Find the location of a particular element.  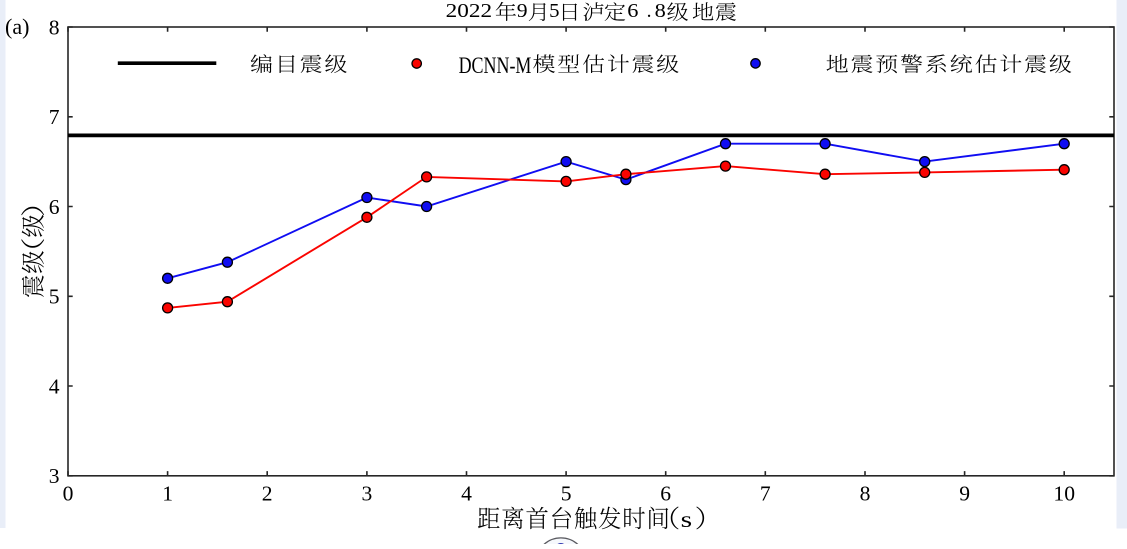

svg-text: 2022 is located at coordinates (469, 11).